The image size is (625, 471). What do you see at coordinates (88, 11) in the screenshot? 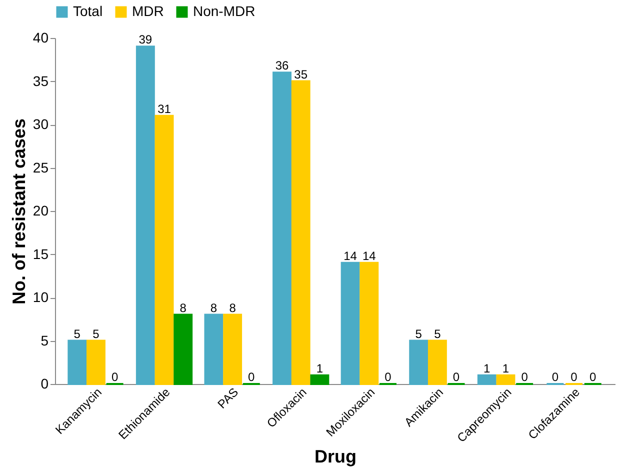
I see `legend-label: Total` at bounding box center [88, 11].